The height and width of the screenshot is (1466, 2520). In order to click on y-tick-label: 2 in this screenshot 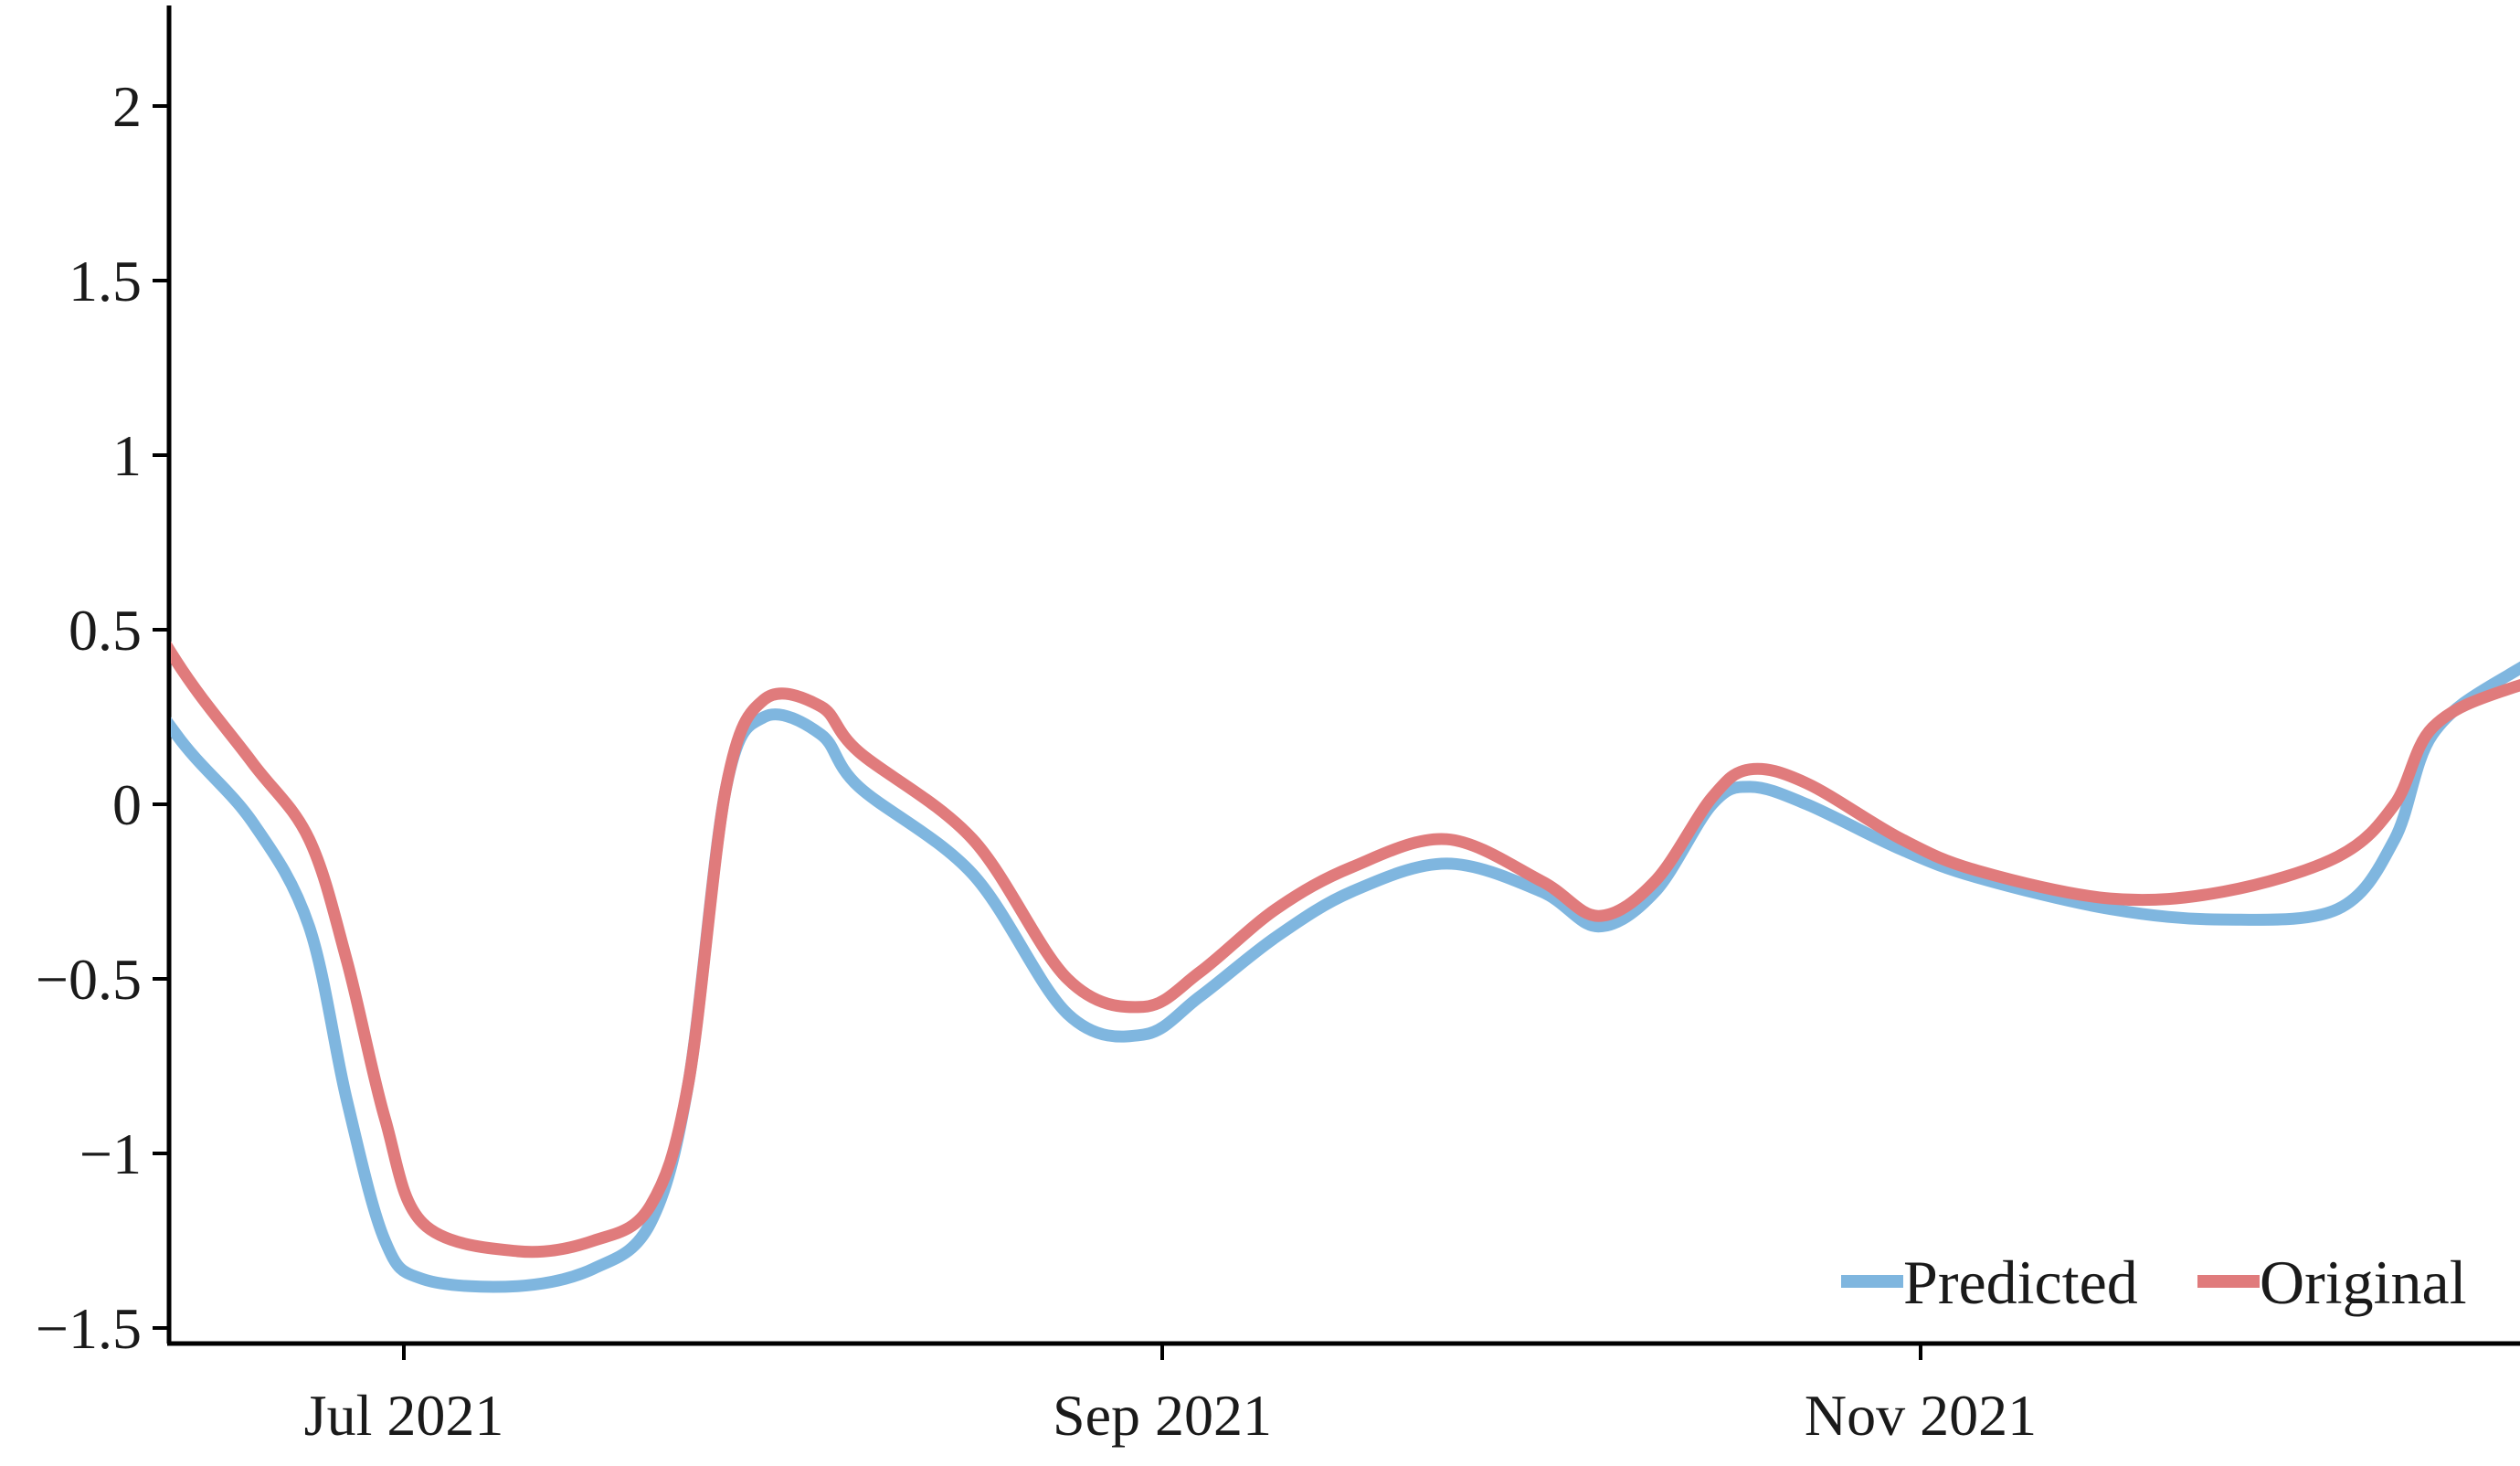, I will do `click(127, 107)`.